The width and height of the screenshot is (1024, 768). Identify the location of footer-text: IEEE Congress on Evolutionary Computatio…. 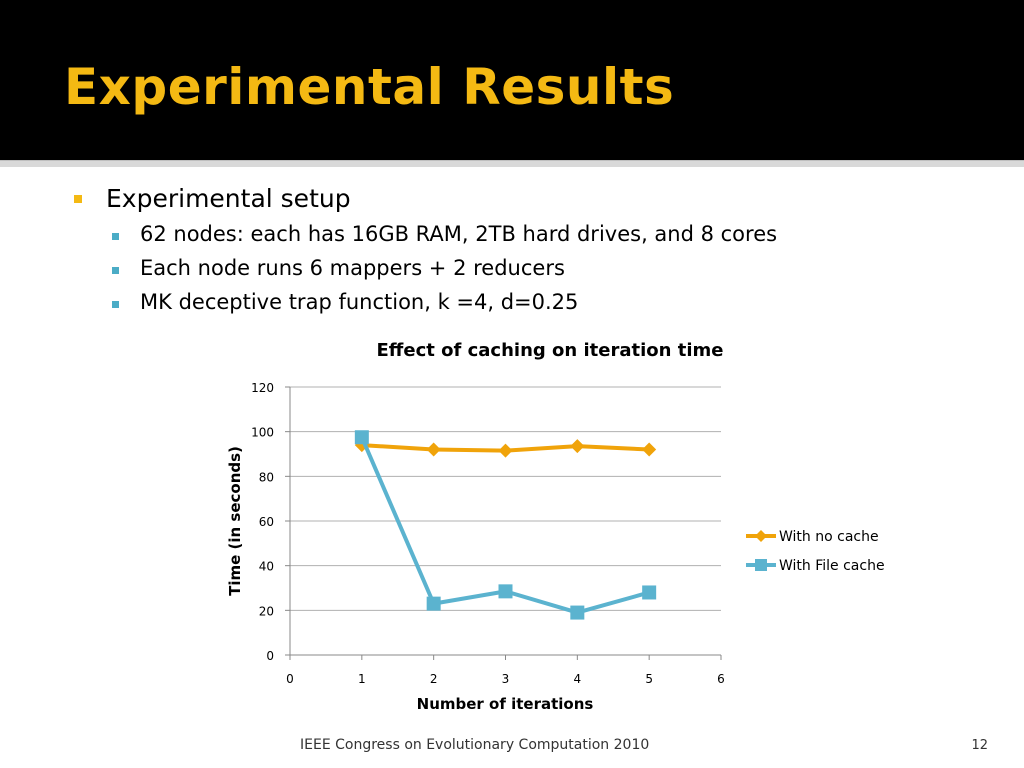
(475, 745).